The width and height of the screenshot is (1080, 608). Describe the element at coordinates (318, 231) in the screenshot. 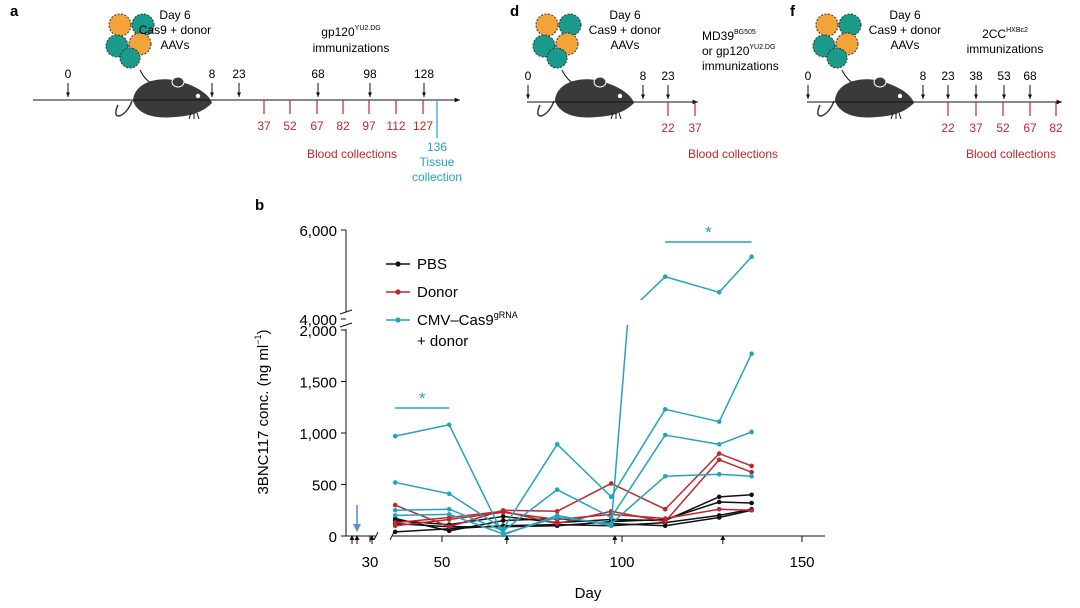

I see `y-tick-label: 6,000` at that location.